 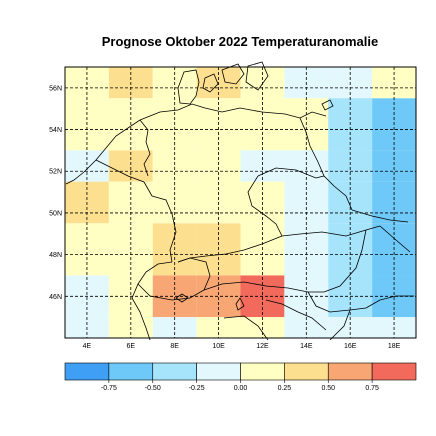 What do you see at coordinates (306, 346) in the screenshot?
I see `longitude-label: 14E` at bounding box center [306, 346].